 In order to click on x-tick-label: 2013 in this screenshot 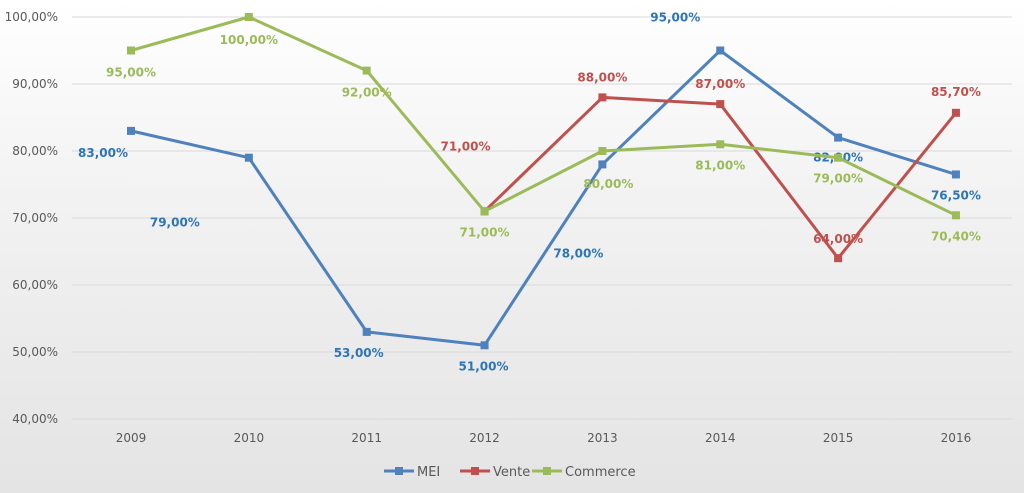, I will do `click(602, 438)`.